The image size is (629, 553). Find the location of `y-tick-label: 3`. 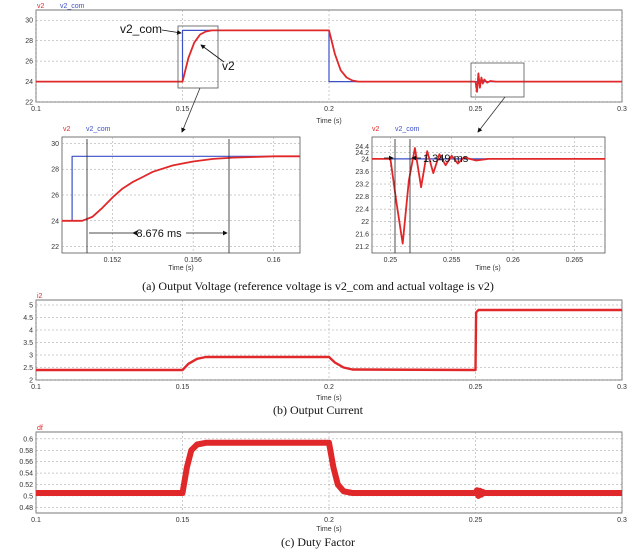

y-tick-label: 3 is located at coordinates (31, 356).